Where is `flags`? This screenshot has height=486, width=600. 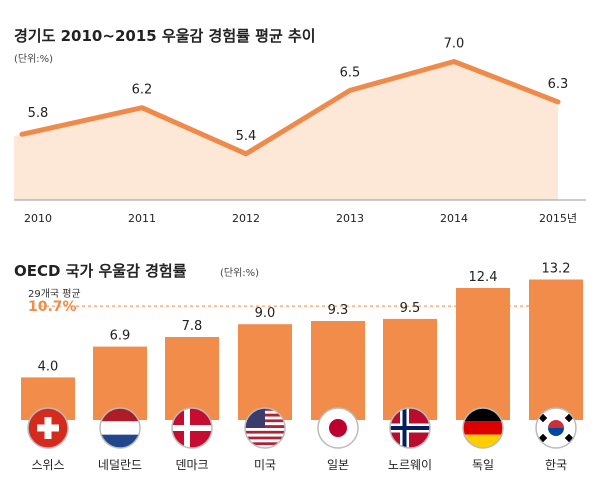
flags is located at coordinates (302, 428).